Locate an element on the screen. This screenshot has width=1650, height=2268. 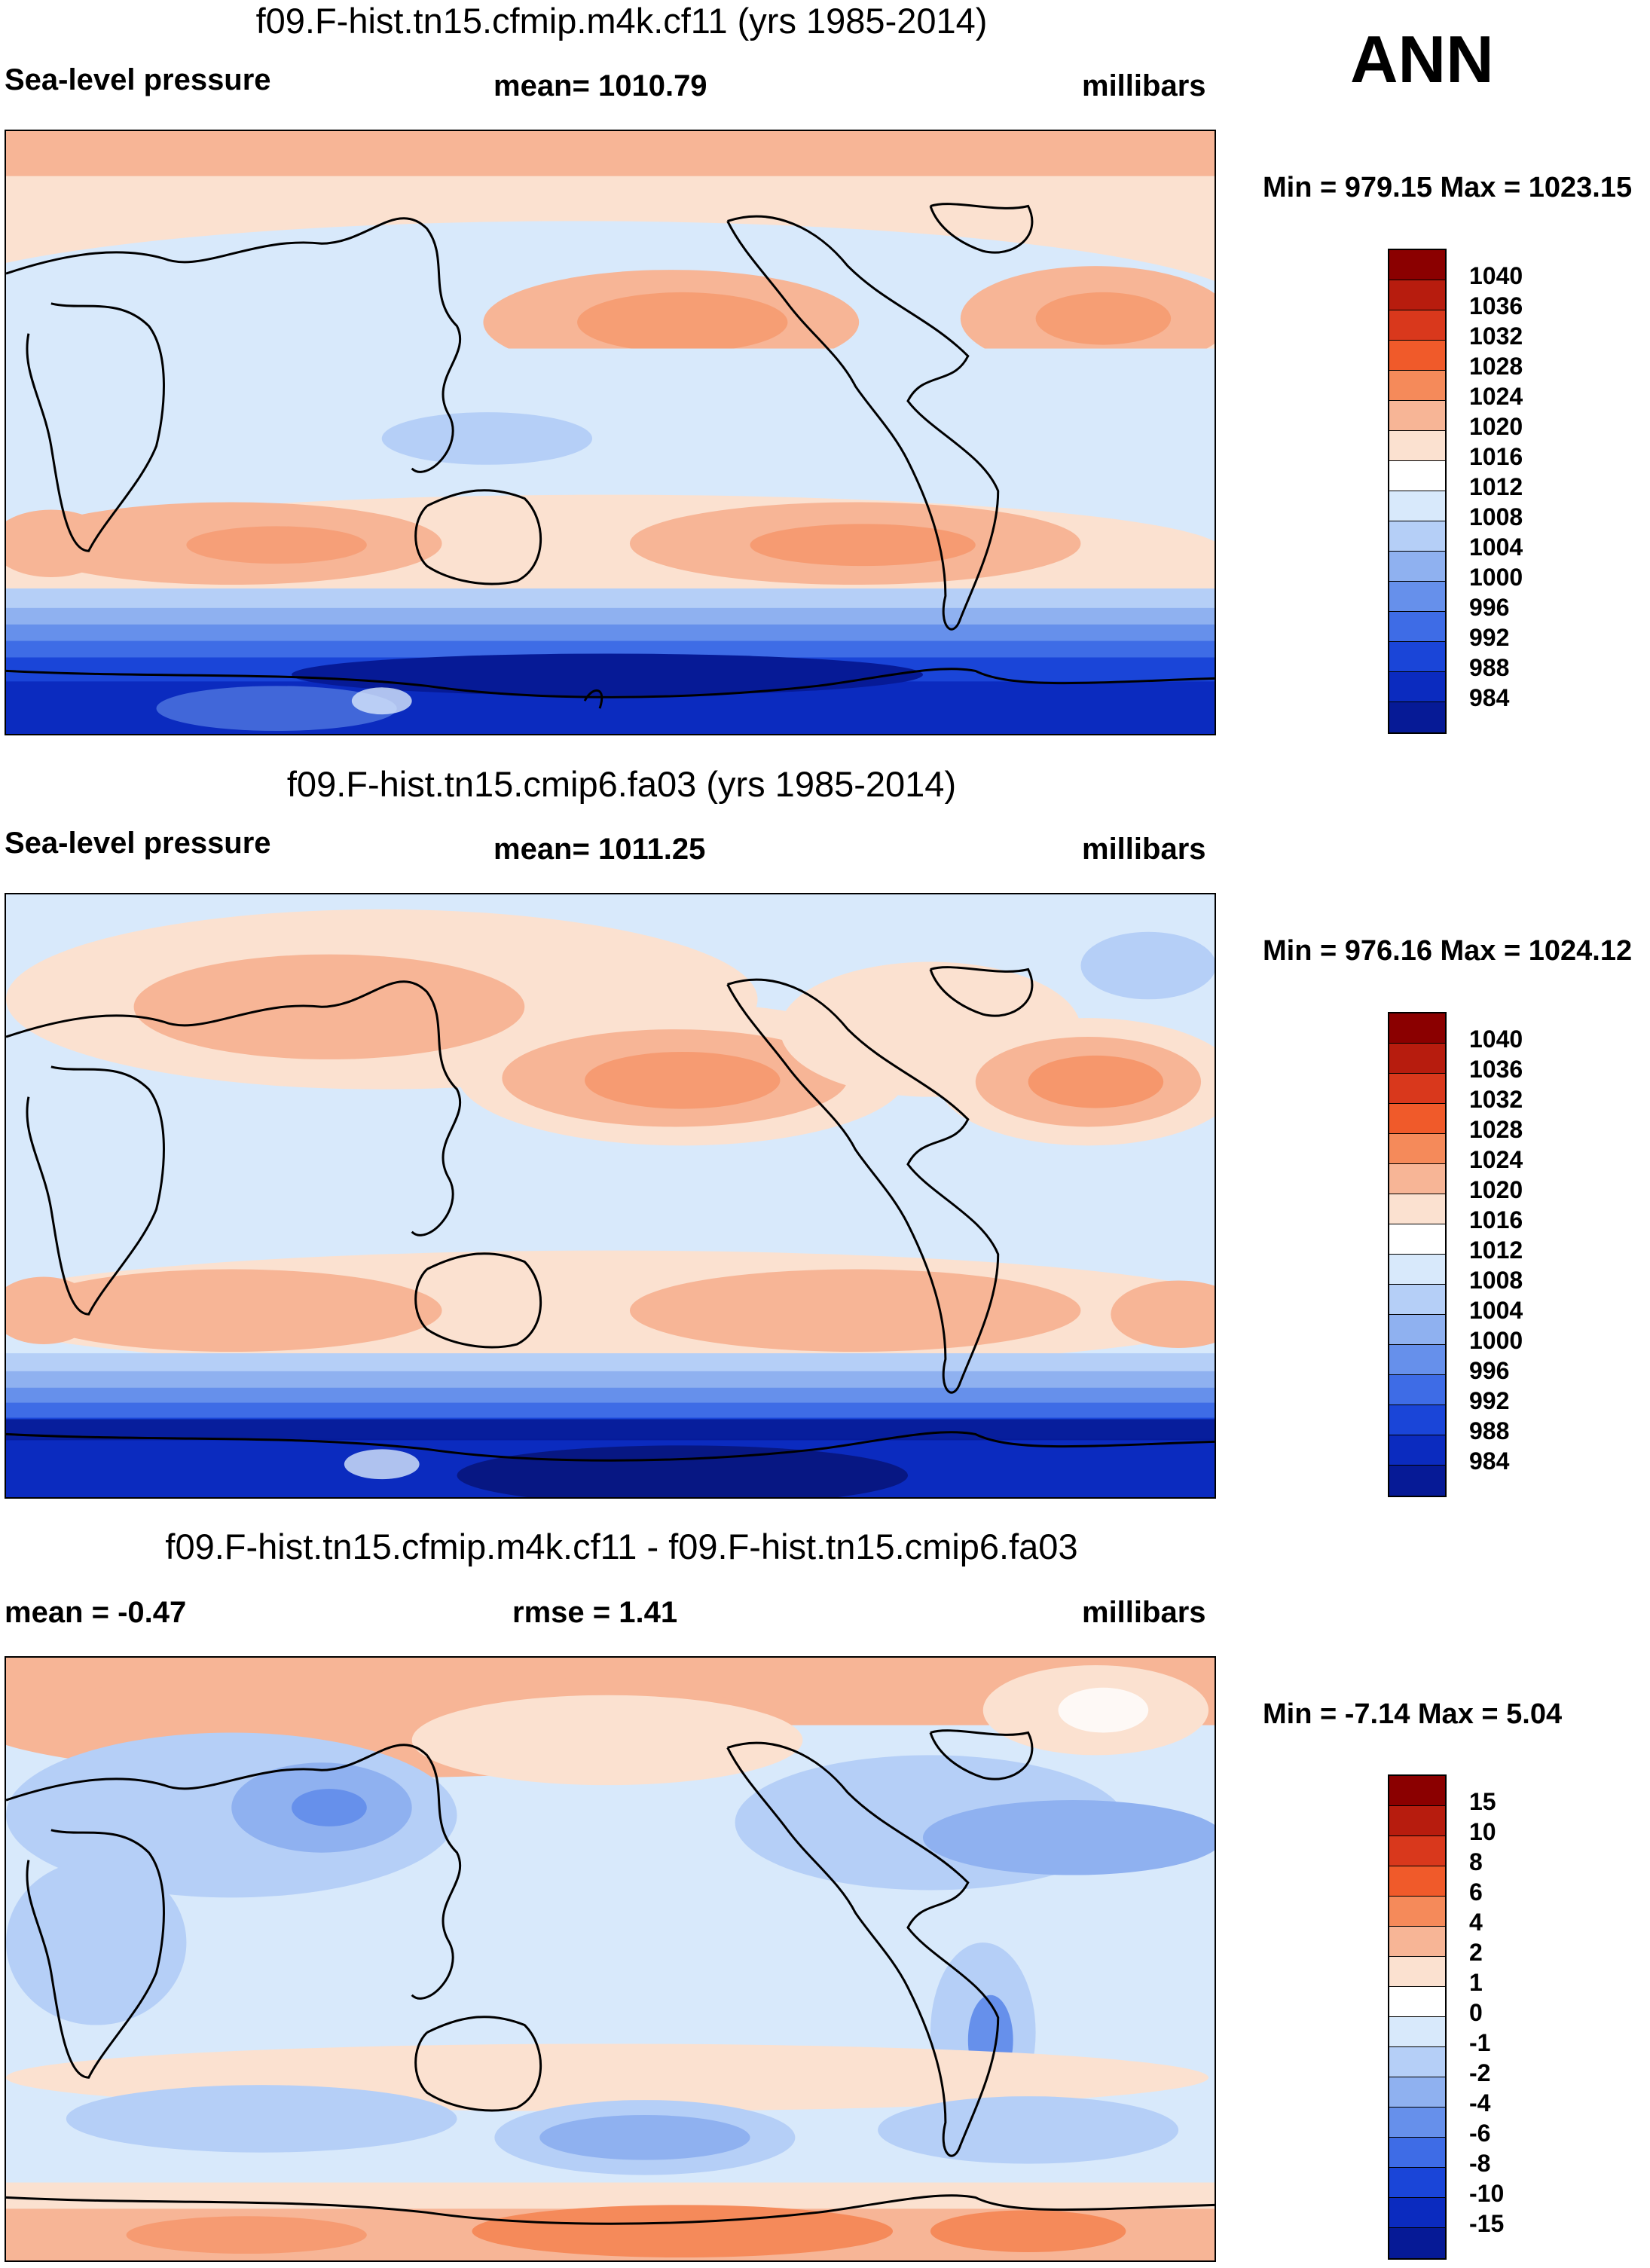
panel-1-colorbar-tick: 1004 is located at coordinates (1496, 547).